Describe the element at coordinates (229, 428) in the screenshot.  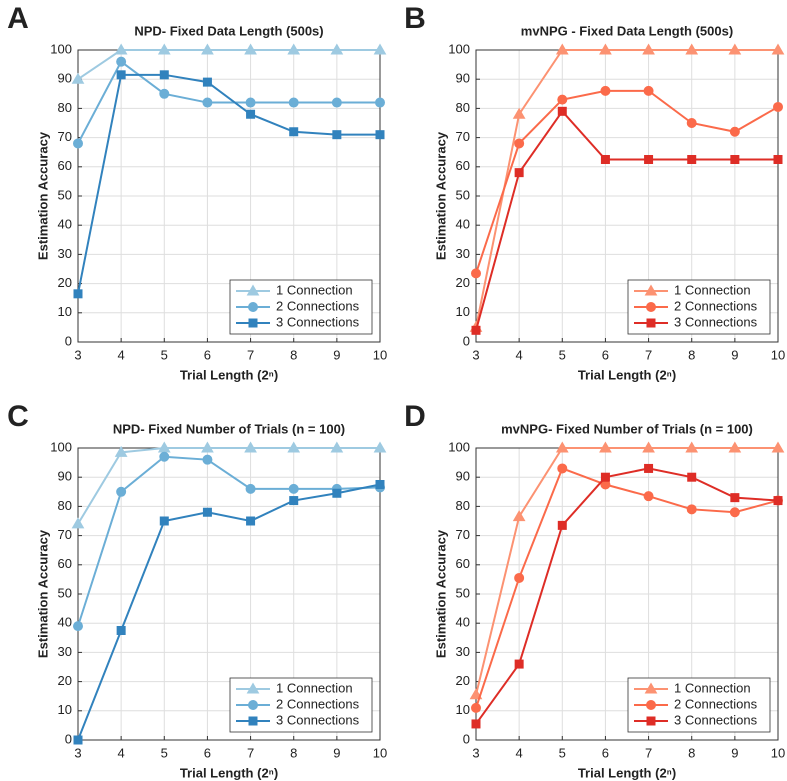
I see `chart-title: NPD- Fixed Number of Trials (n = 100)` at that location.